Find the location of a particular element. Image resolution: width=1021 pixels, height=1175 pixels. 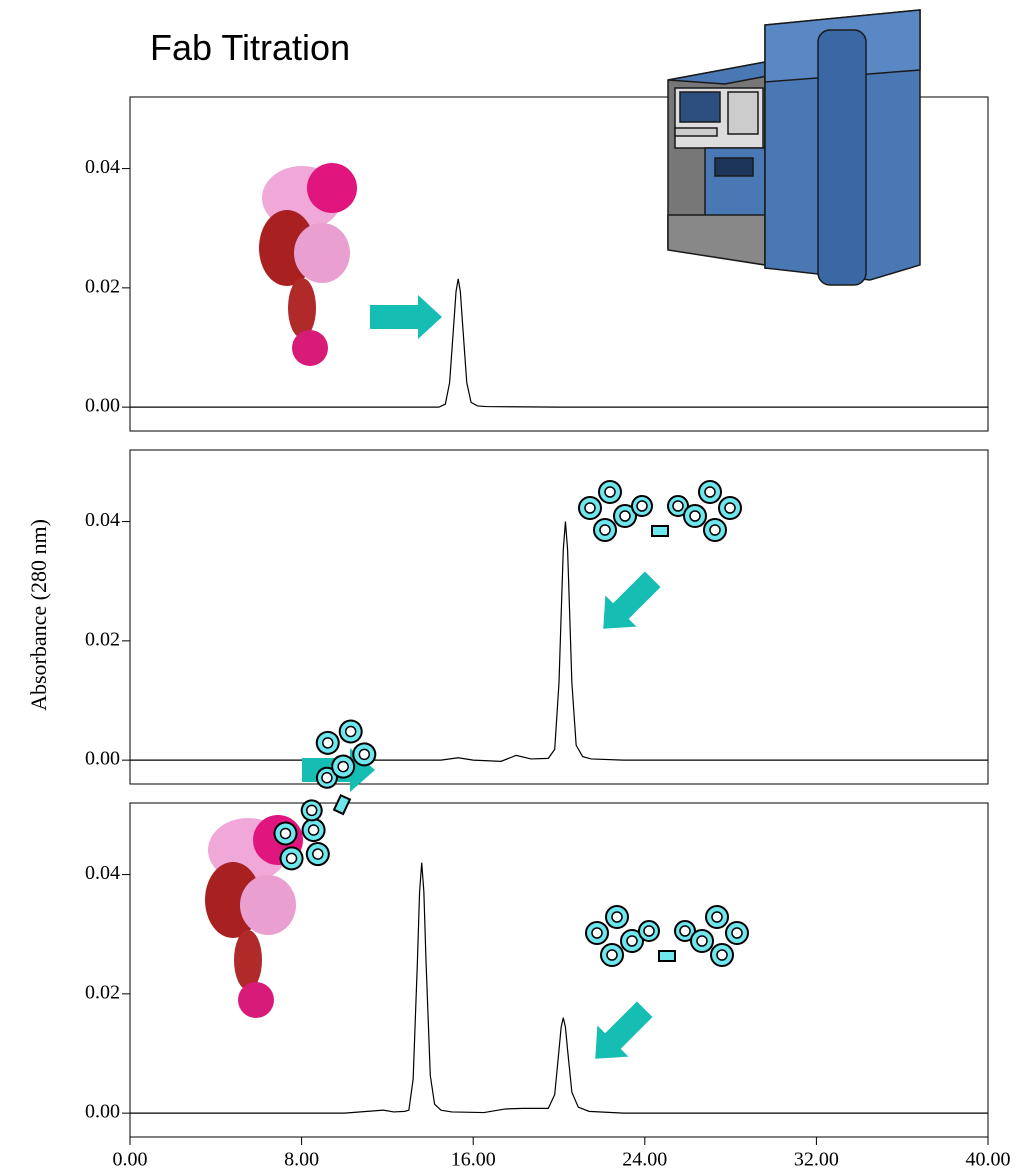

x-tick-label: 40.00 is located at coordinates (988, 1160).